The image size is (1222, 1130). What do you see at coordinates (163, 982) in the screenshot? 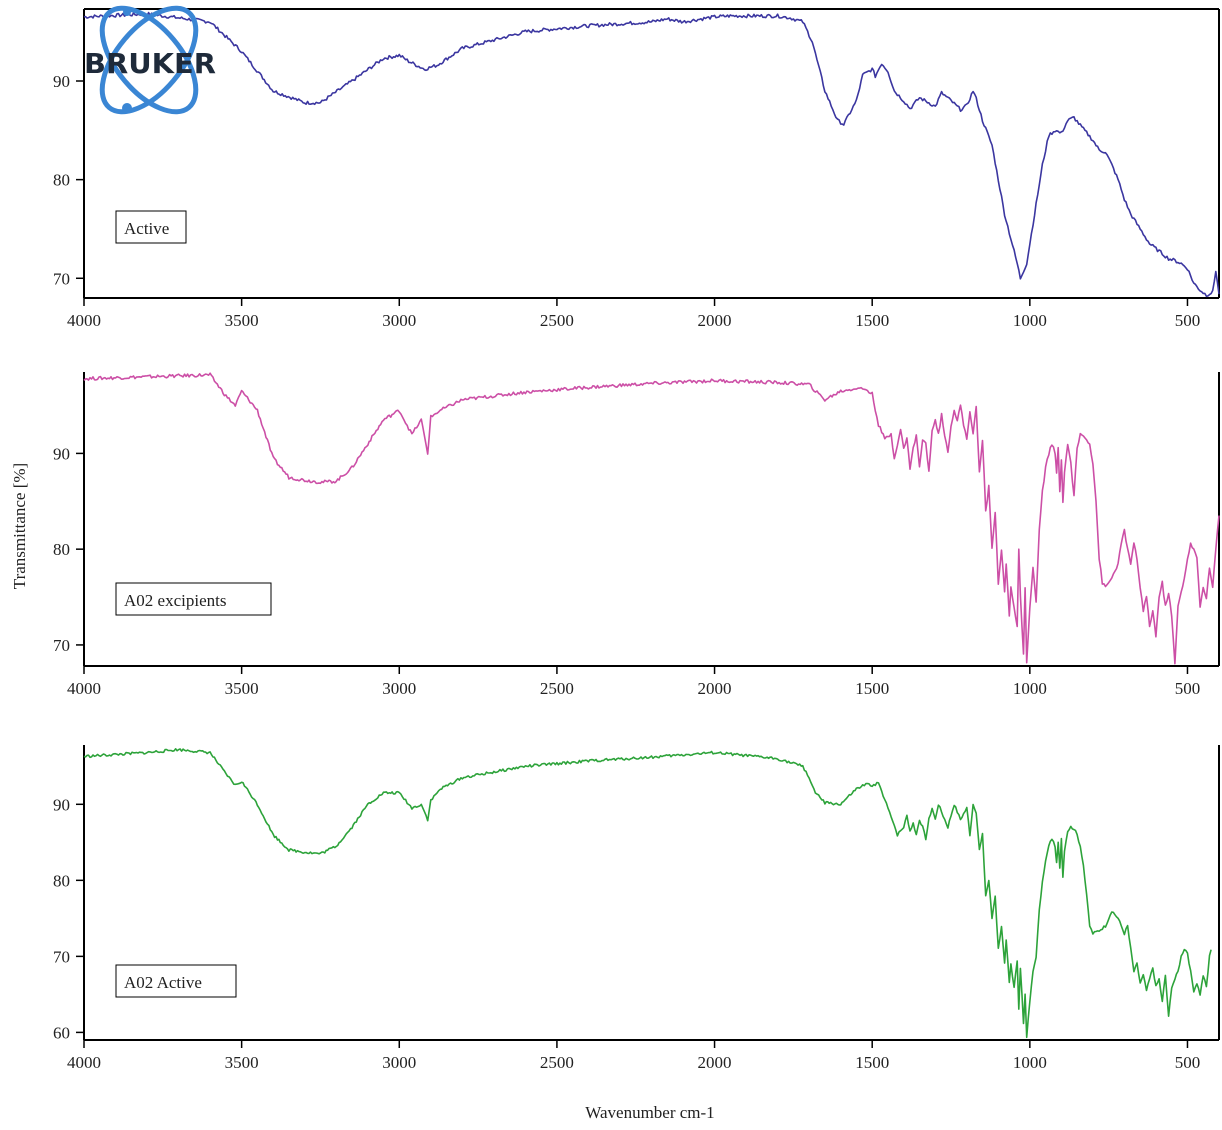
I see `panel-label: A02 Active` at bounding box center [163, 982].